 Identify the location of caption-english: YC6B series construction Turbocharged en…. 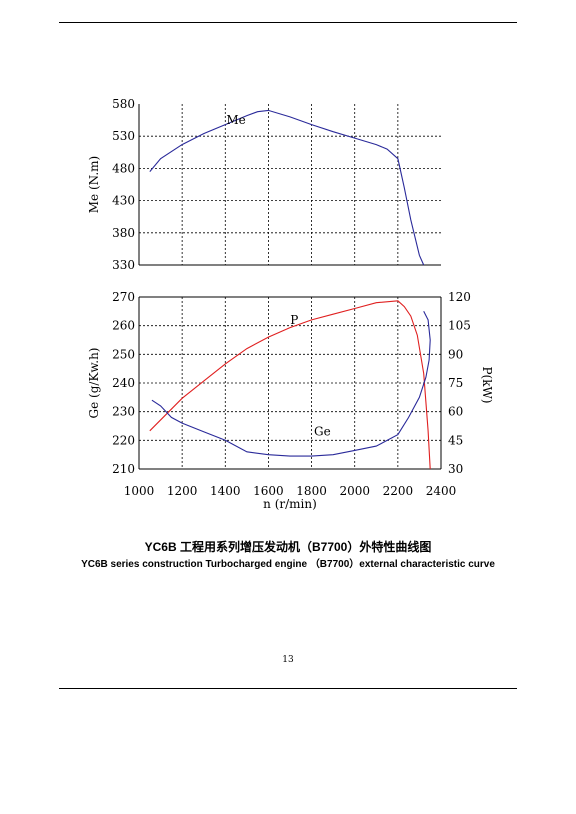
(288, 564).